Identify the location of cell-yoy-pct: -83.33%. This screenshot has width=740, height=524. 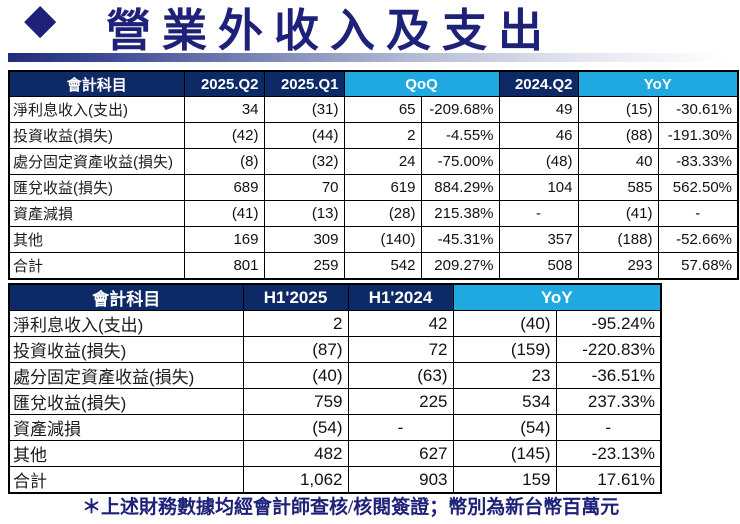
(698, 161).